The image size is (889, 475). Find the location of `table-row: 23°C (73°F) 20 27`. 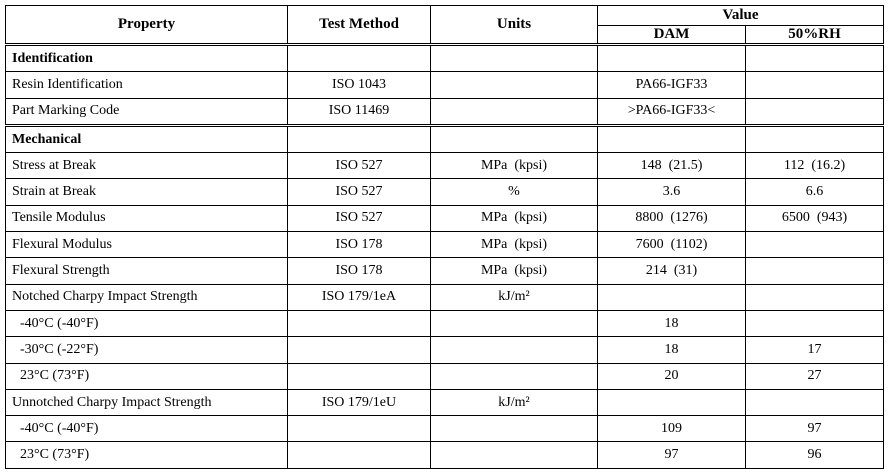

table-row: 23°C (73°F) 20 27 is located at coordinates (444, 376).